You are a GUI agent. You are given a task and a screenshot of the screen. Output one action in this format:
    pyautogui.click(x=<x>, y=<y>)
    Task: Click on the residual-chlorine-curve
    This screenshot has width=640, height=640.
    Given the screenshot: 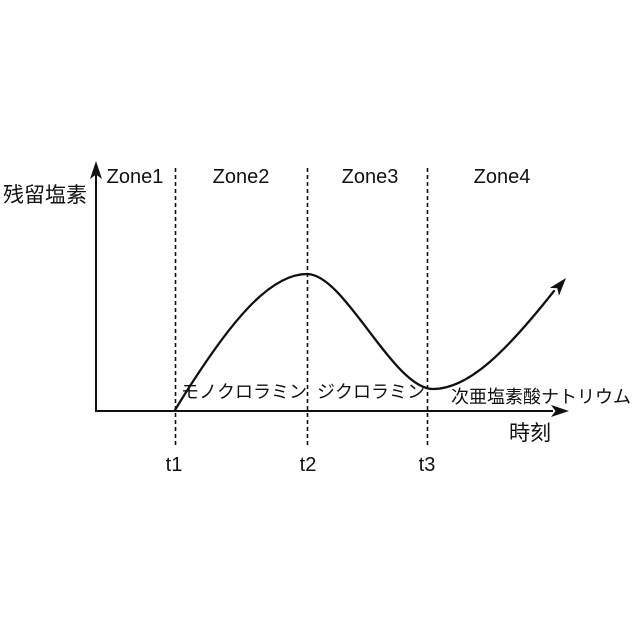 What is the action you would take?
    pyautogui.click(x=364, y=342)
    